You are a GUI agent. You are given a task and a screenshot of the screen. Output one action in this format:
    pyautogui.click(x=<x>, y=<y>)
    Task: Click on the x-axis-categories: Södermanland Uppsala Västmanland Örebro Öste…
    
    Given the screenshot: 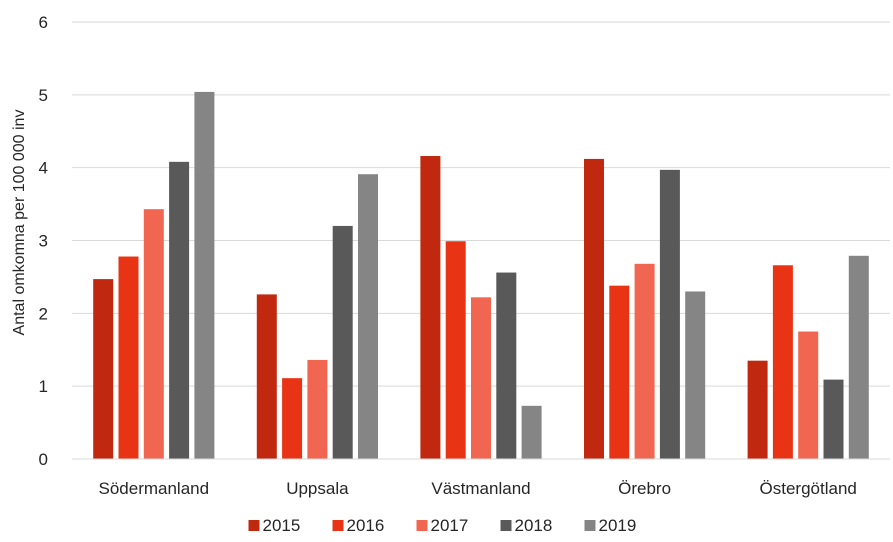 What is the action you would take?
    pyautogui.click(x=478, y=488)
    